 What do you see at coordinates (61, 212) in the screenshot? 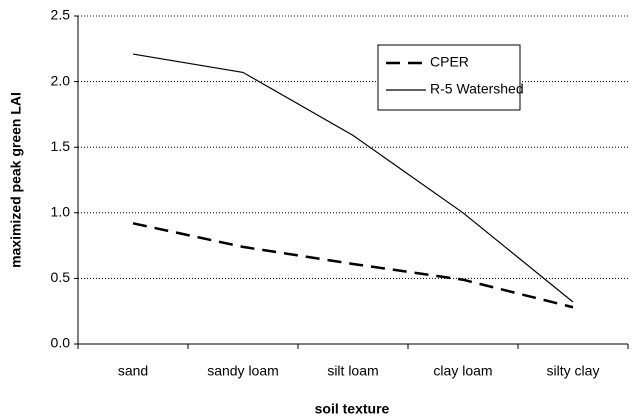
I see `y-tick-label: 1.0` at bounding box center [61, 212].